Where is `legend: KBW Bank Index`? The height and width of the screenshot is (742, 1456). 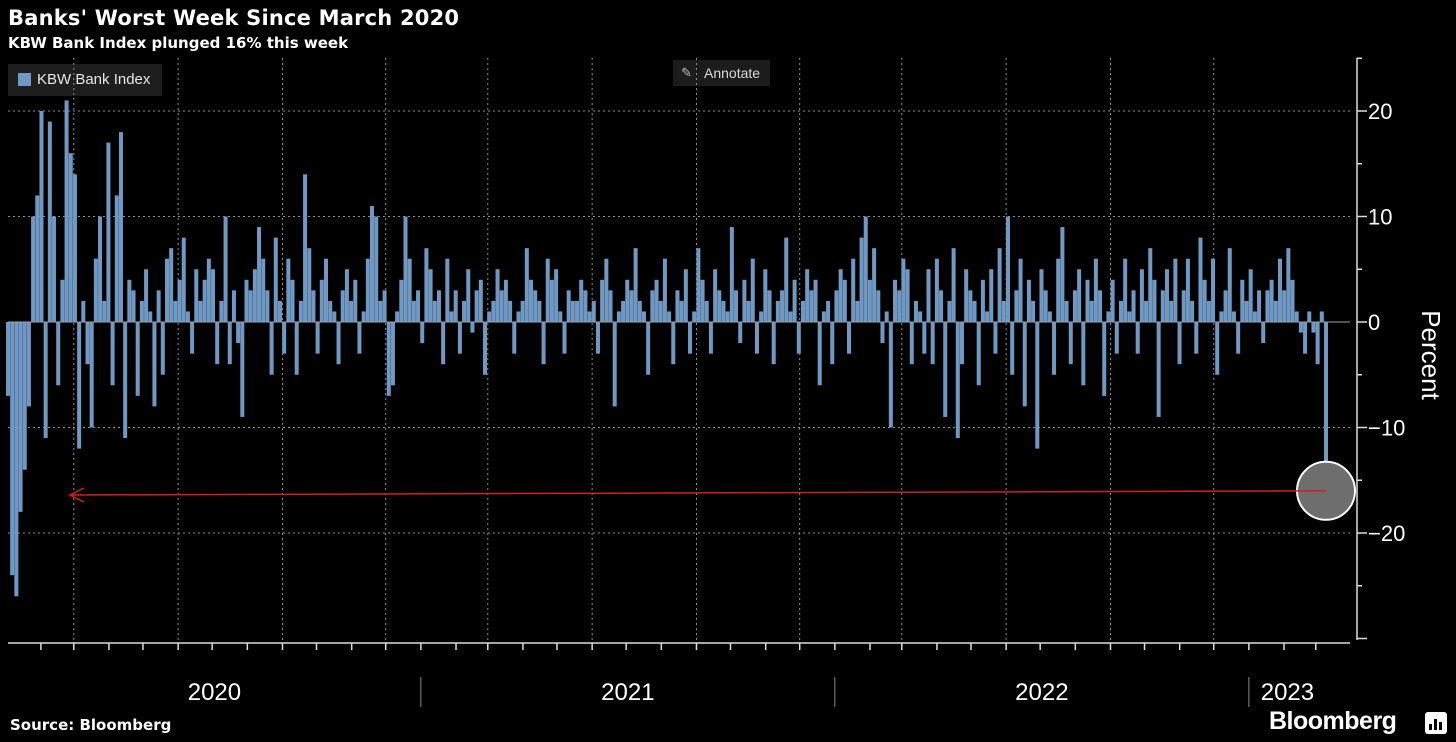 legend: KBW Bank Index is located at coordinates (85, 80).